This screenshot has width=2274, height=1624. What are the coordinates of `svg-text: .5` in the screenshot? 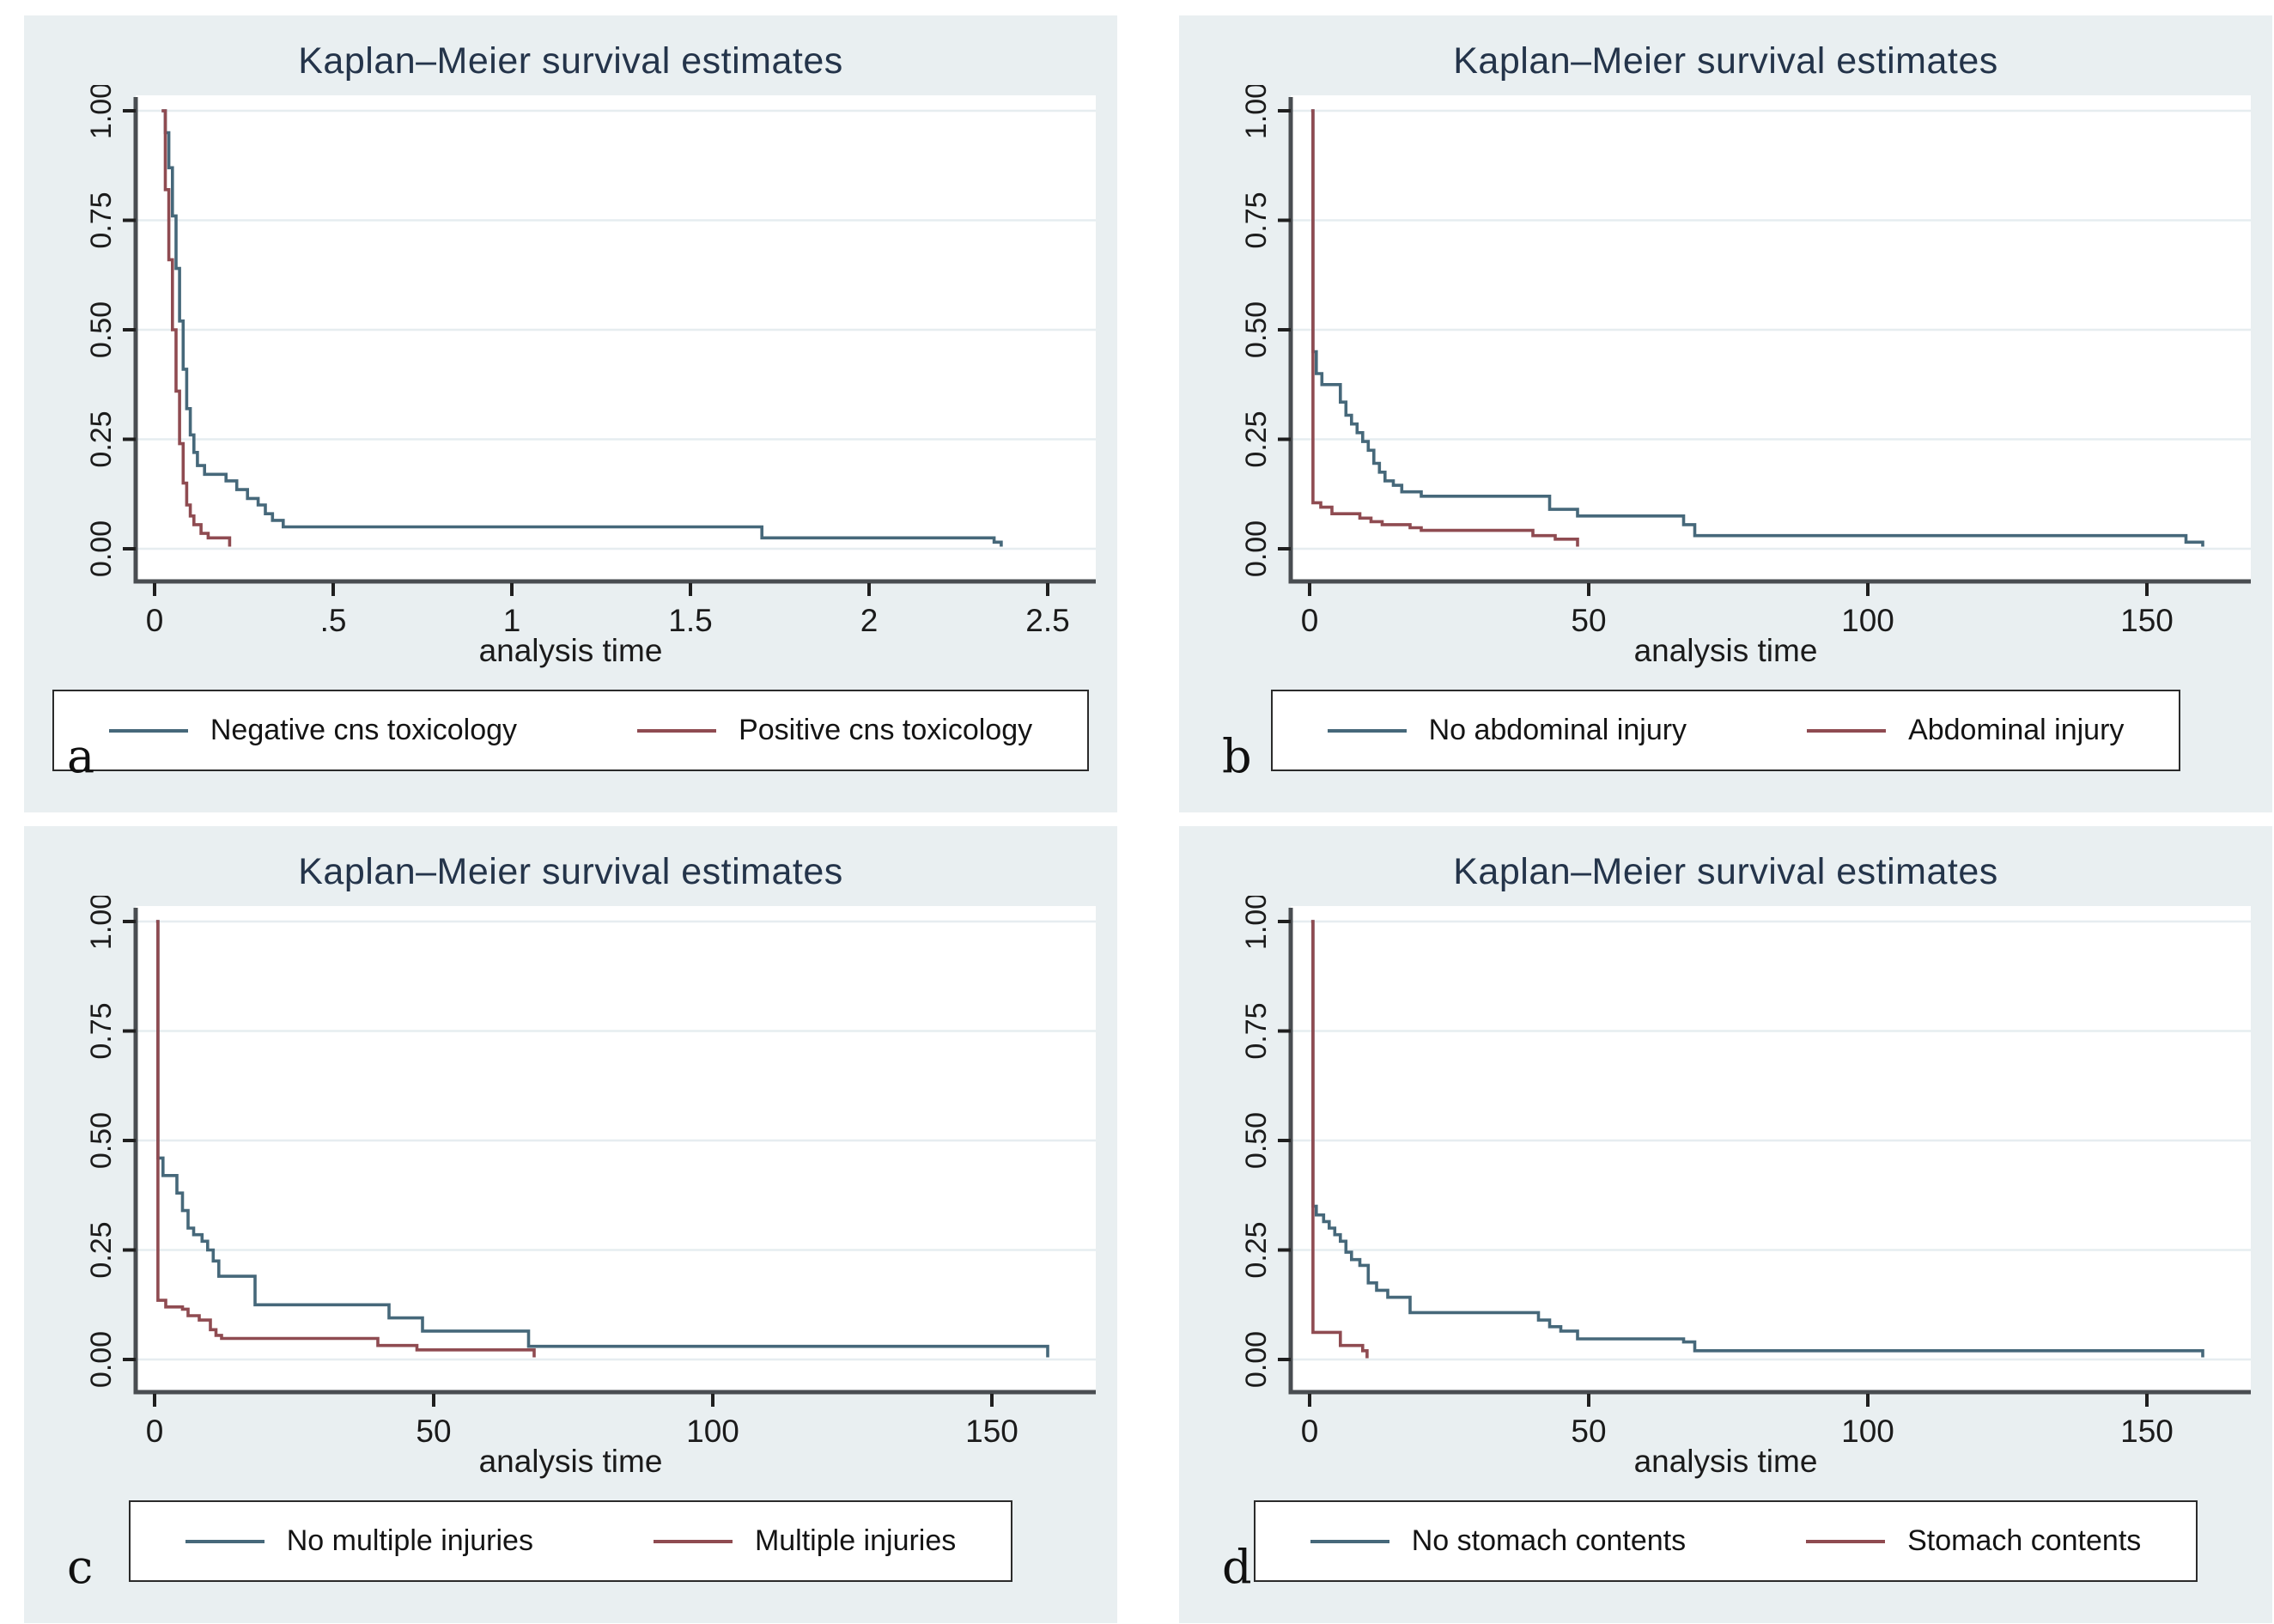 It's located at (332, 620).